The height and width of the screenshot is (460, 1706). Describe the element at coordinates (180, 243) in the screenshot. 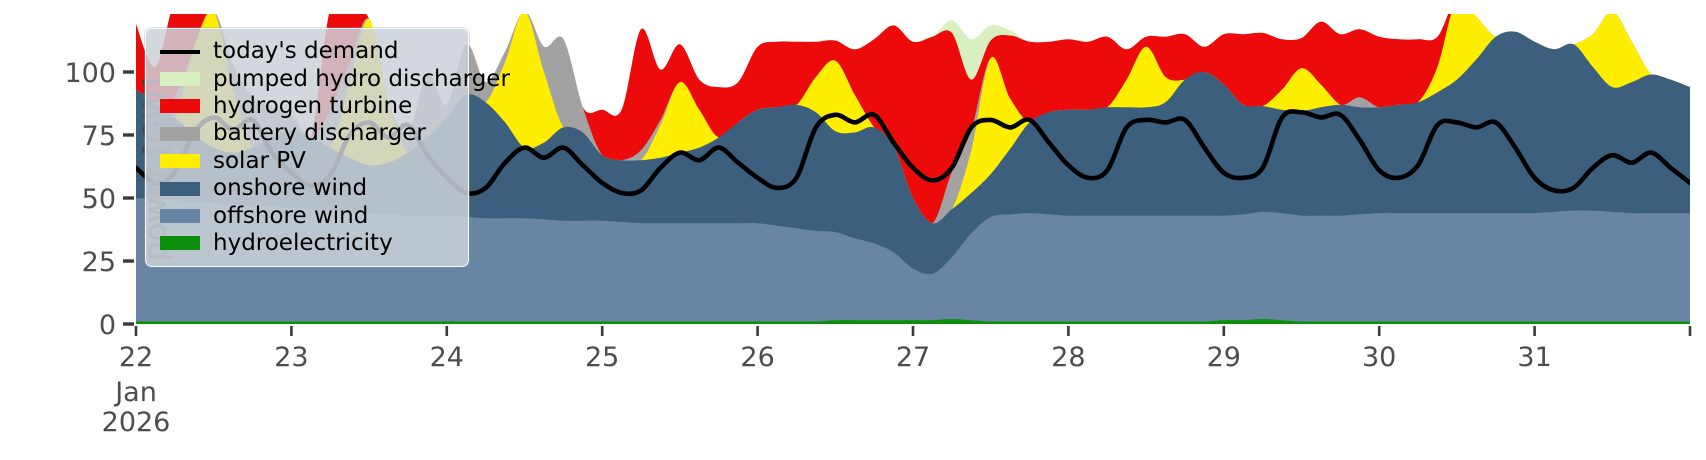

I see `hydroelectricity-swatch` at that location.